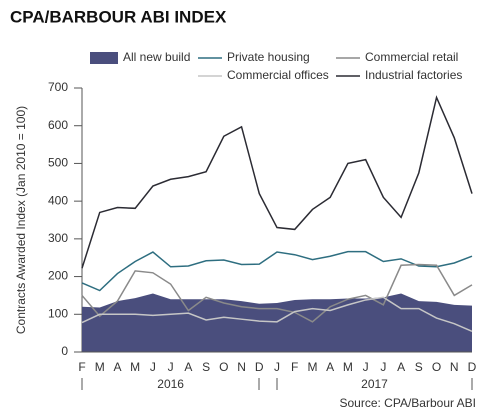 This screenshot has width=480, height=414. What do you see at coordinates (58, 313) in the screenshot?
I see `y-tick-label: 100` at bounding box center [58, 313].